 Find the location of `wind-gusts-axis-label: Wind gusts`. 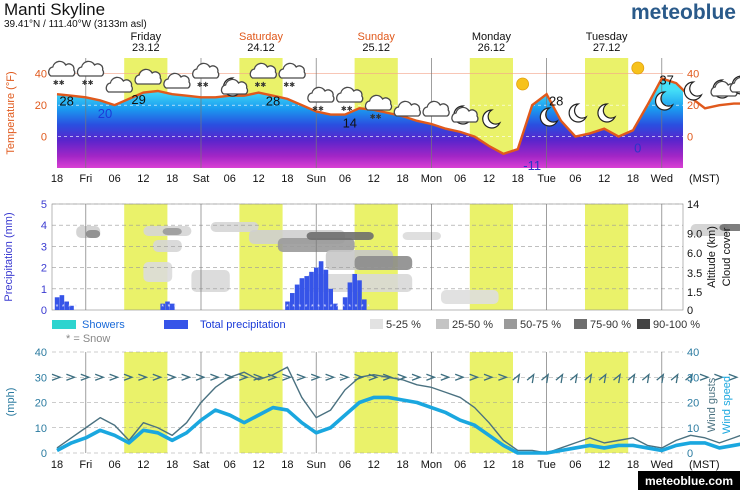

wind-gusts-axis-label: Wind gusts is located at coordinates (712, 404).